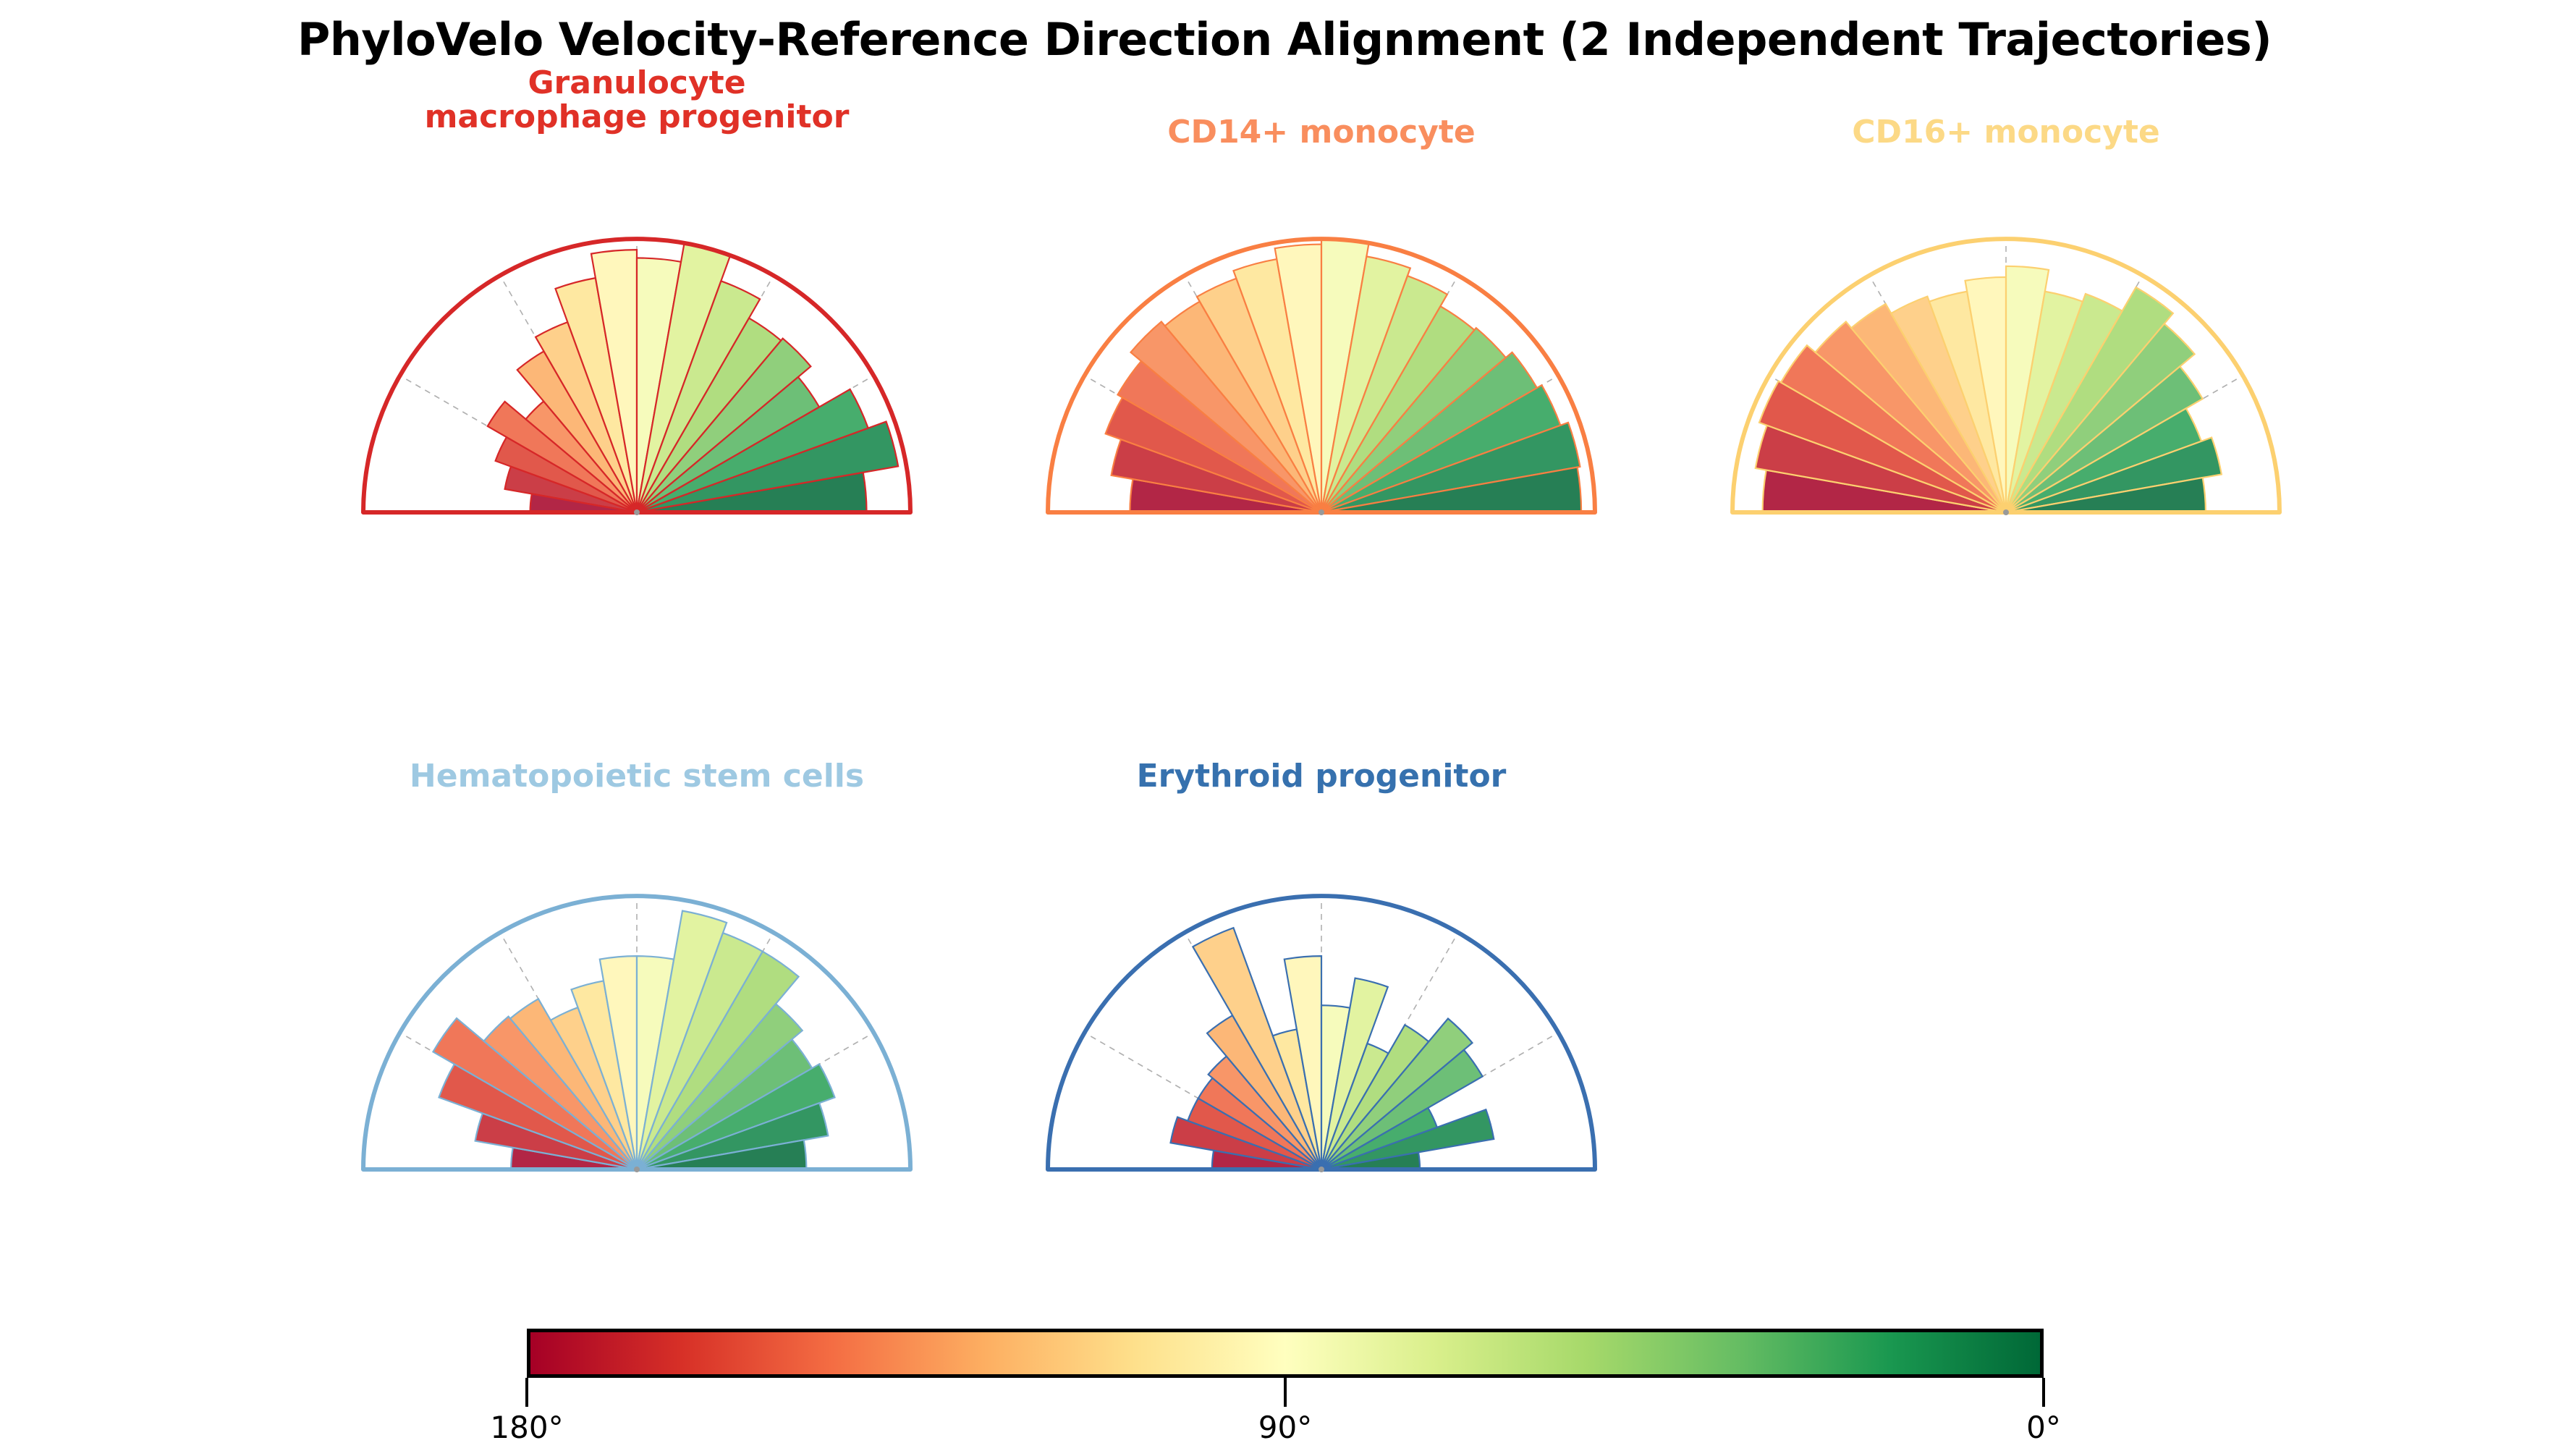  Describe the element at coordinates (637, 776) in the screenshot. I see `panel-title-hematopoietic-stem-cells: Hematopoietic stem cells` at that location.